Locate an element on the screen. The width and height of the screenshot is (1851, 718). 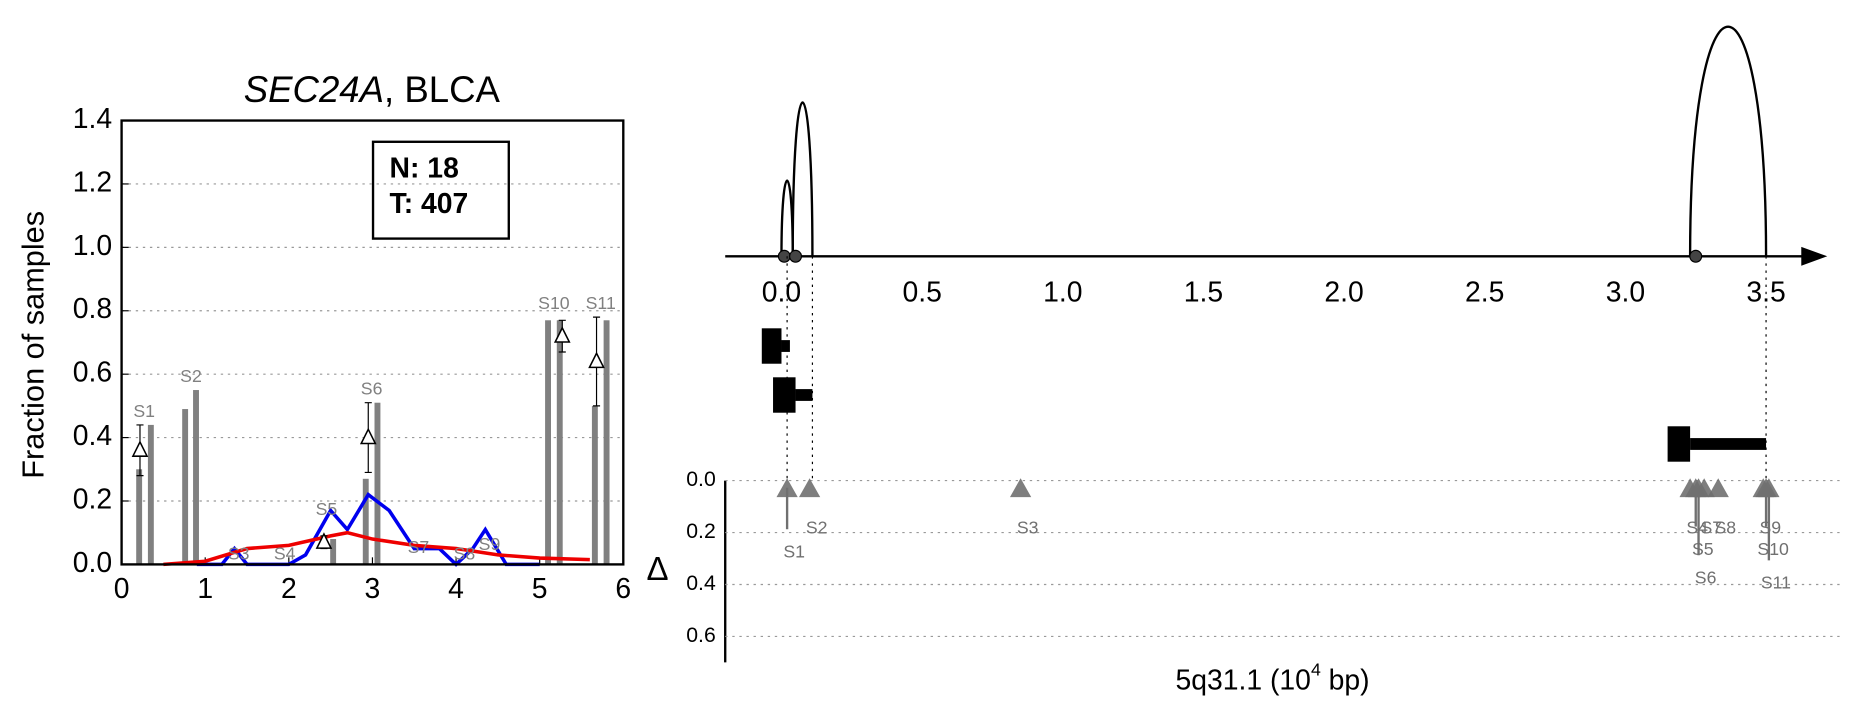
x-axis-arrow is located at coordinates (1814, 256).